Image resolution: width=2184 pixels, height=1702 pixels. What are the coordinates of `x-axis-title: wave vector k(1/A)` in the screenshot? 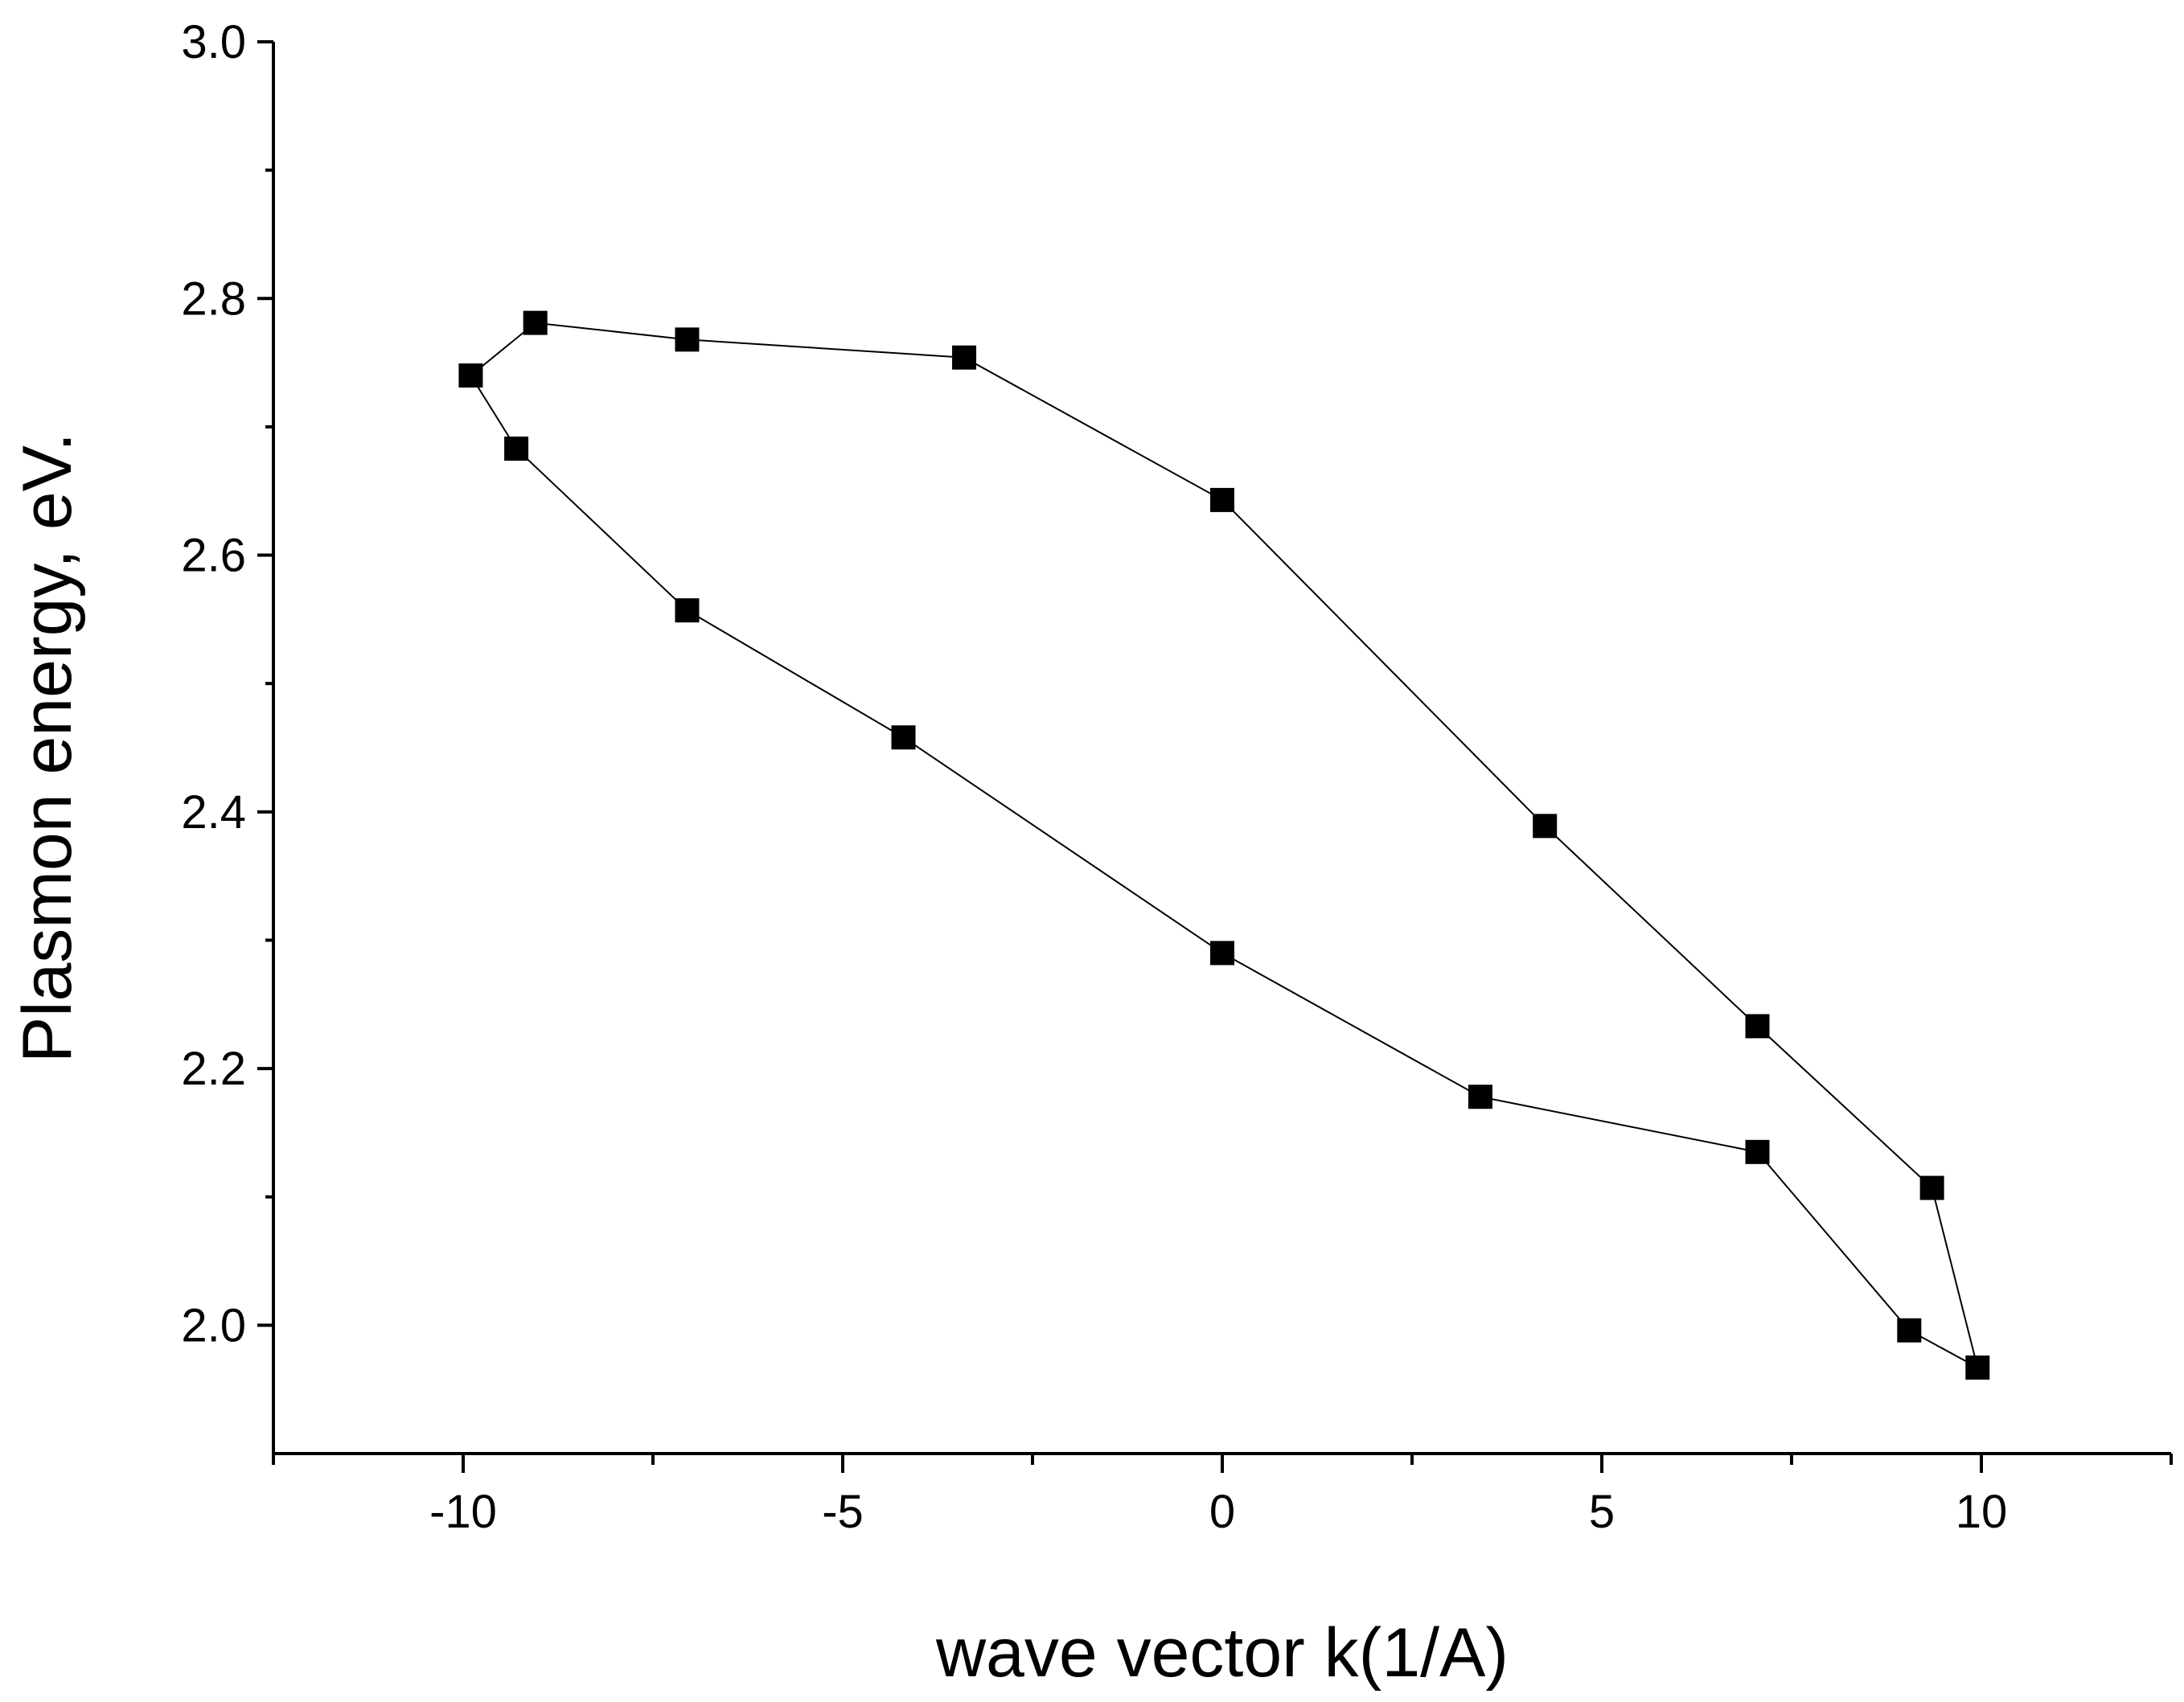 It's located at (1222, 1653).